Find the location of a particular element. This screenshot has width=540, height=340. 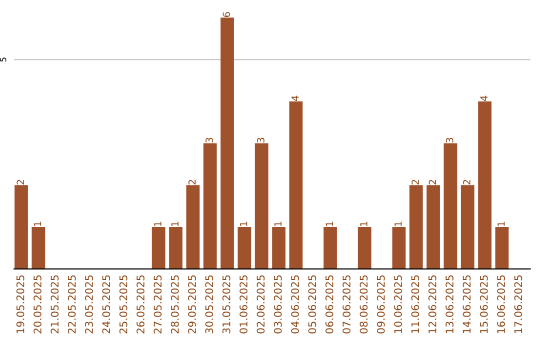

x-tick-label: 30.05.2025 is located at coordinates (209, 304).